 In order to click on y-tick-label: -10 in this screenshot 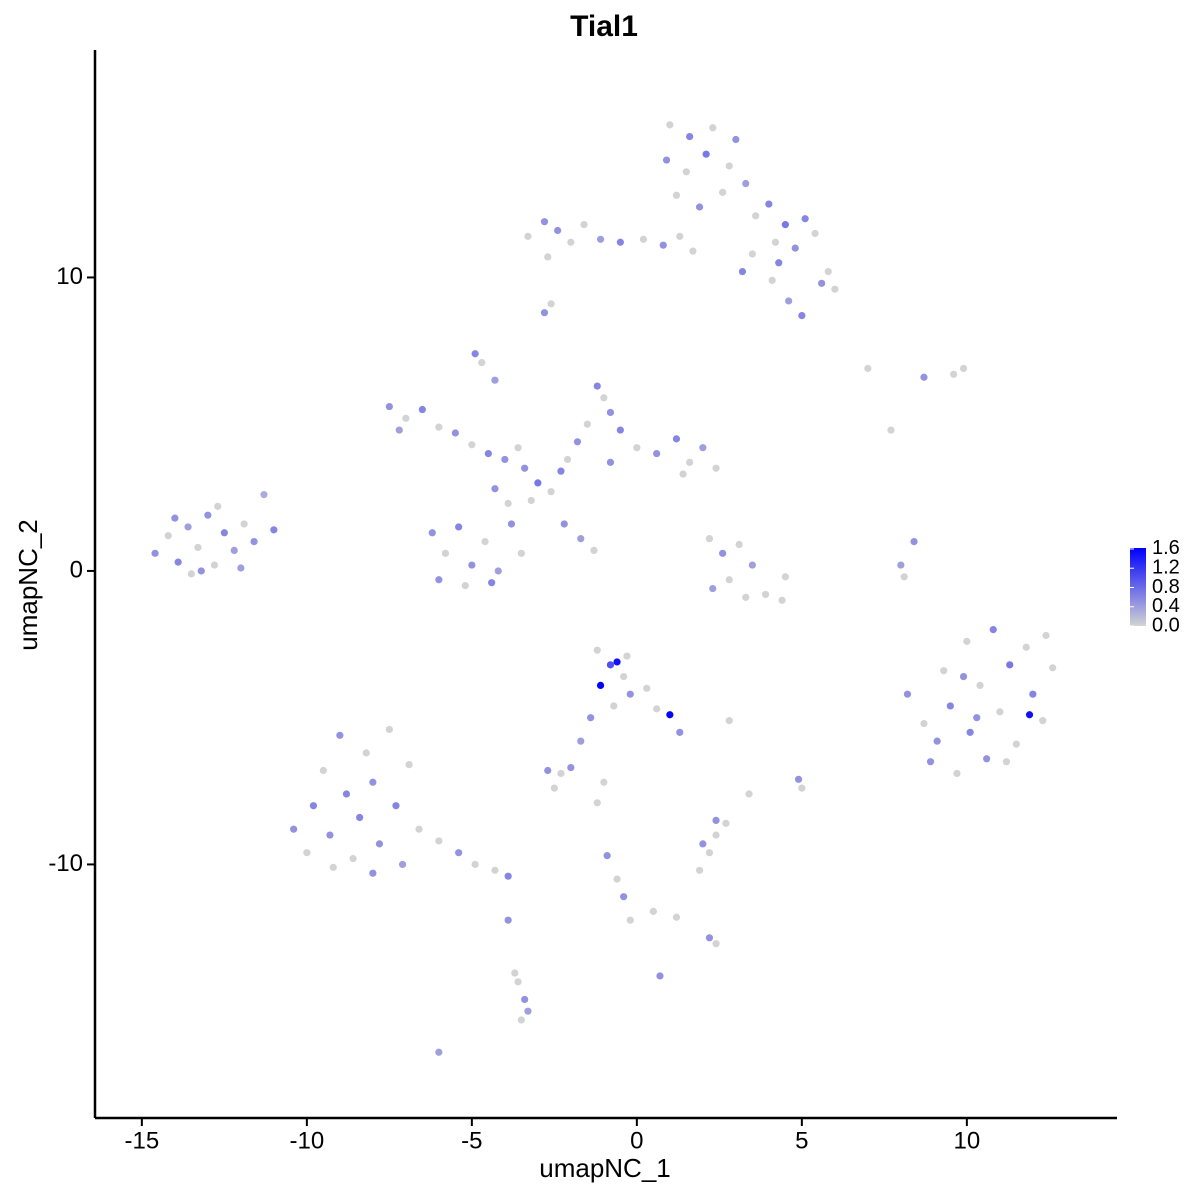, I will do `click(65, 863)`.